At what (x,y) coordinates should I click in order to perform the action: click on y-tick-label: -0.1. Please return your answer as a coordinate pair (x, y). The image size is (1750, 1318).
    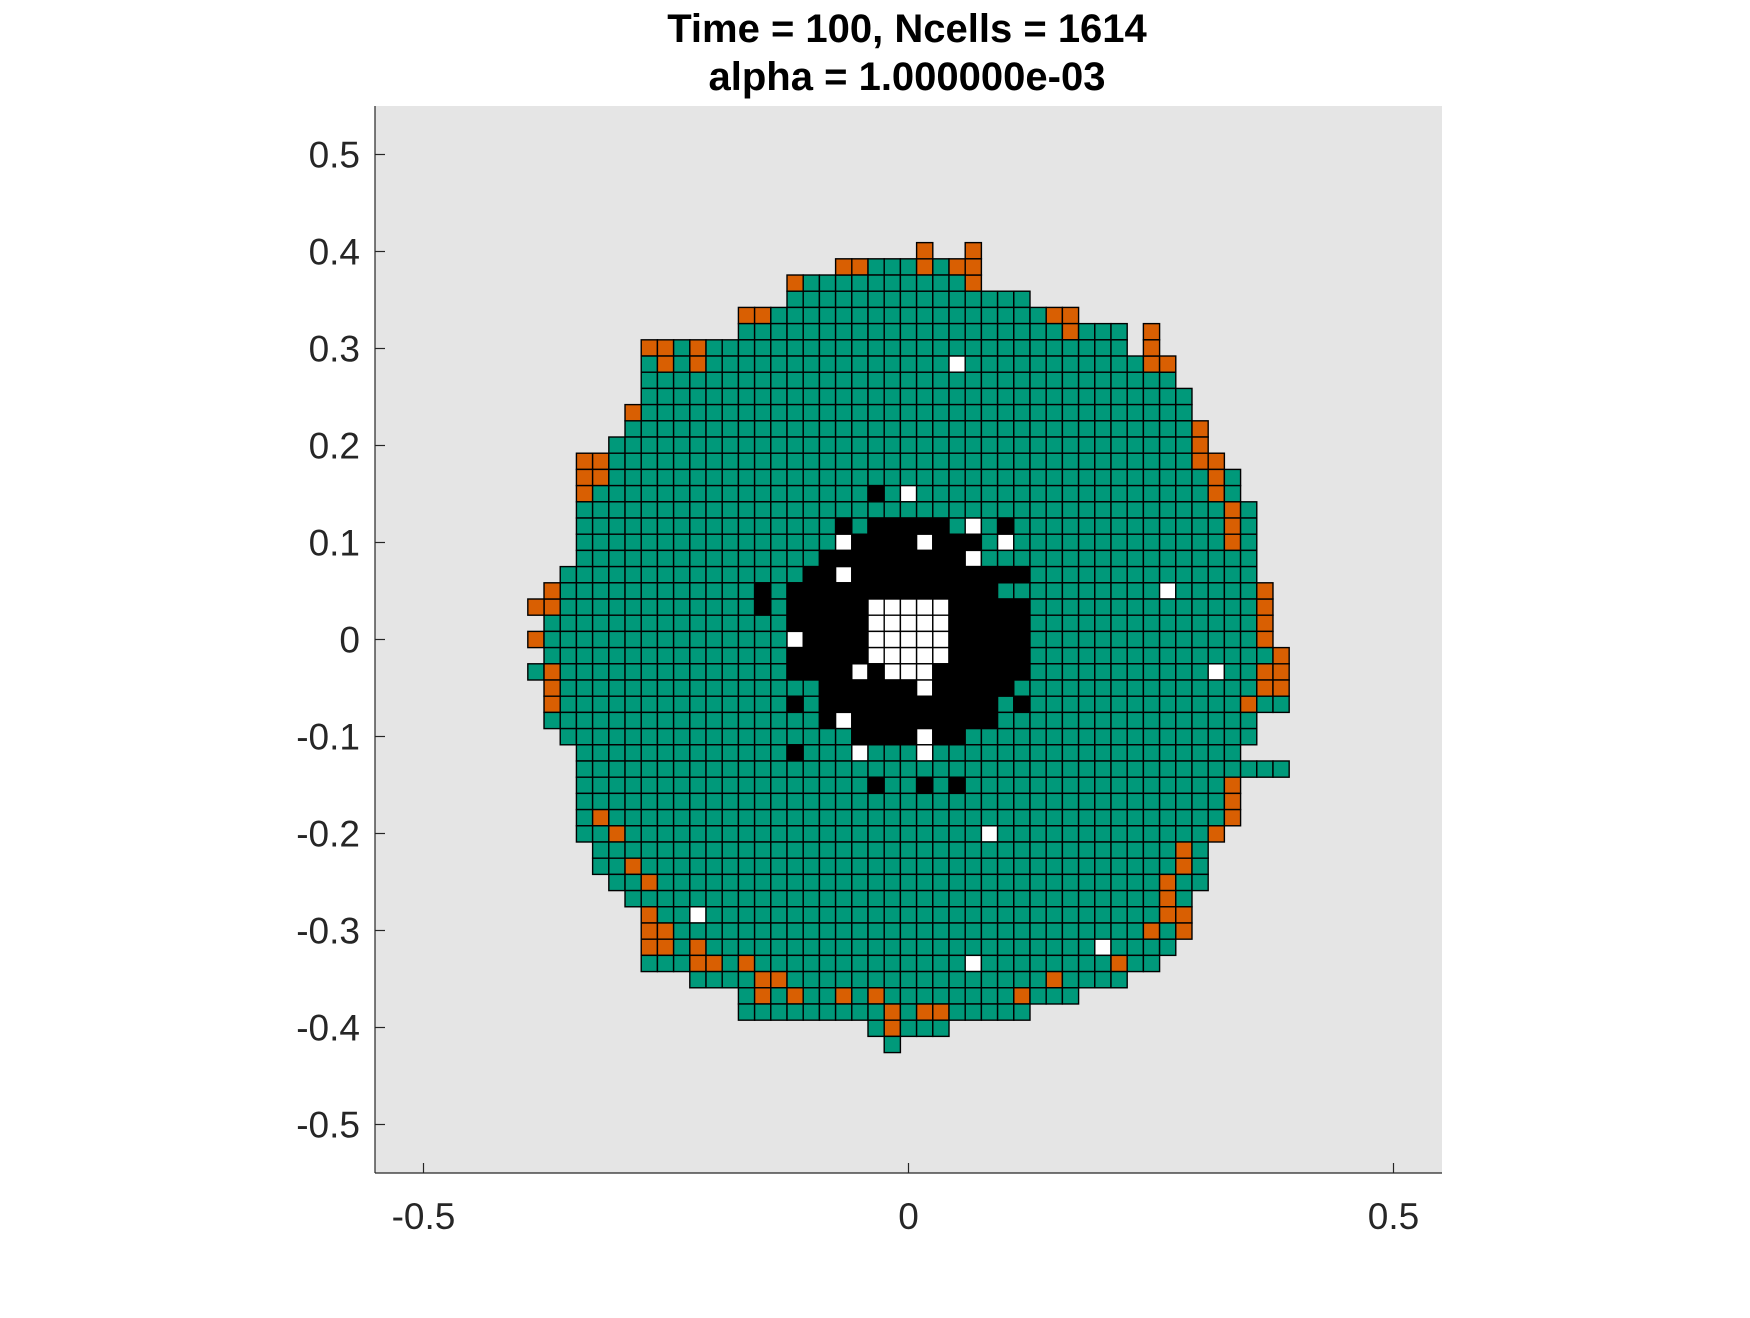
    Looking at the image, I should click on (328, 737).